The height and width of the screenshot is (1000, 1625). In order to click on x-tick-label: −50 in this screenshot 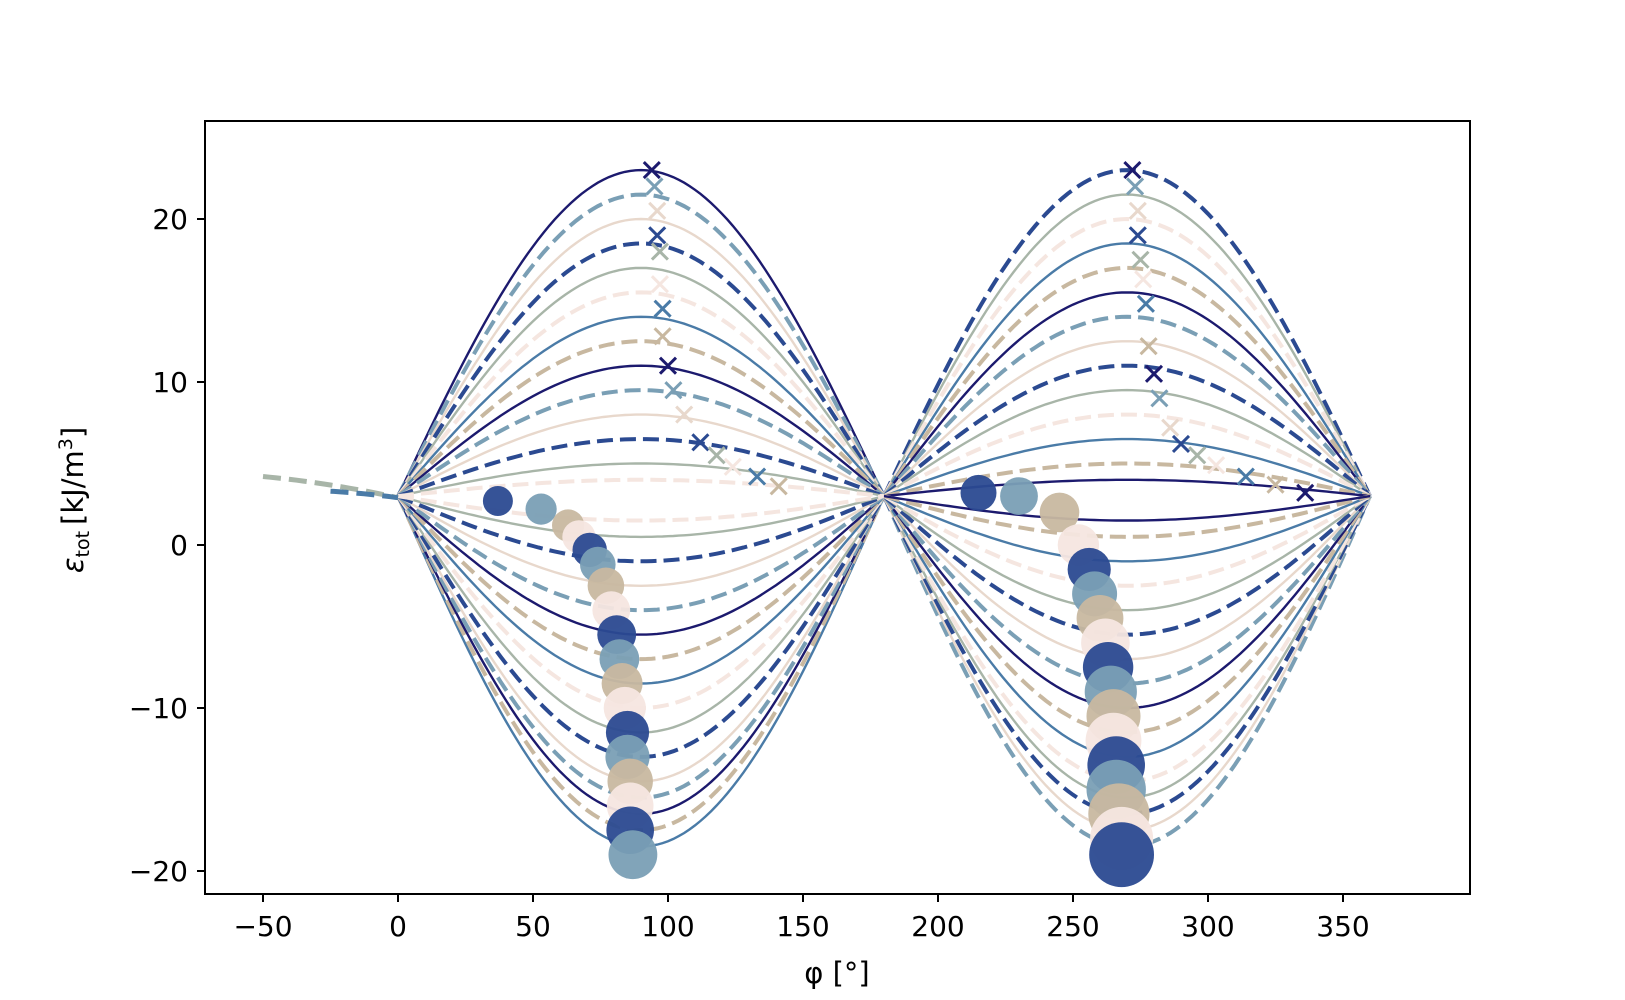, I will do `click(262, 926)`.